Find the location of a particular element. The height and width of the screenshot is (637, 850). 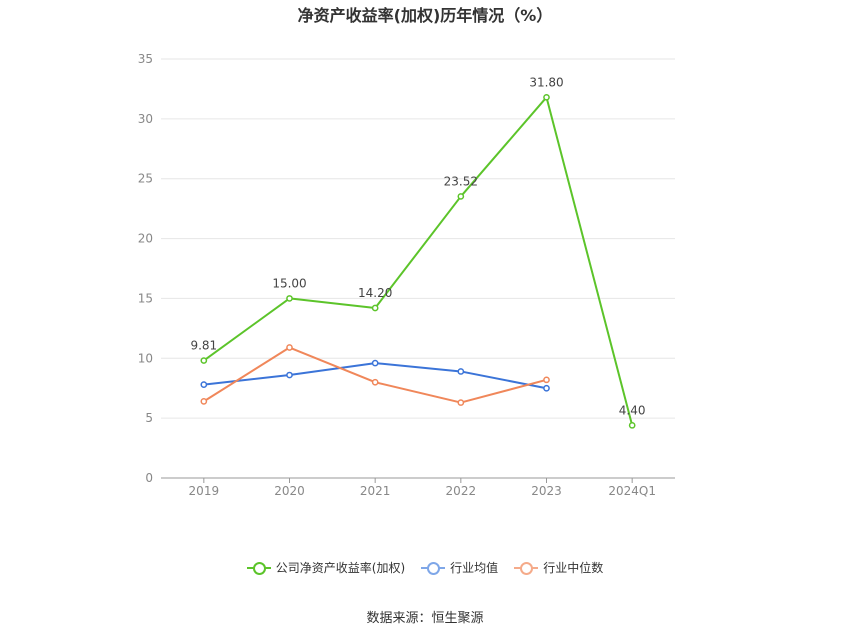

legend: 公司净资产收益率(加权) 行业均值 行业中位数 is located at coordinates (425, 567).